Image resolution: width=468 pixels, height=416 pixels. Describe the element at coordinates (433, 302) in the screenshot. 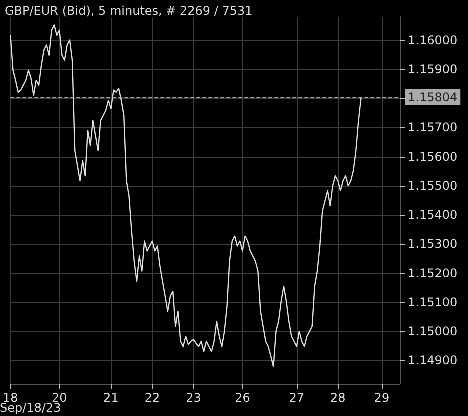

I see `y-tick-label: 1.15100` at that location.